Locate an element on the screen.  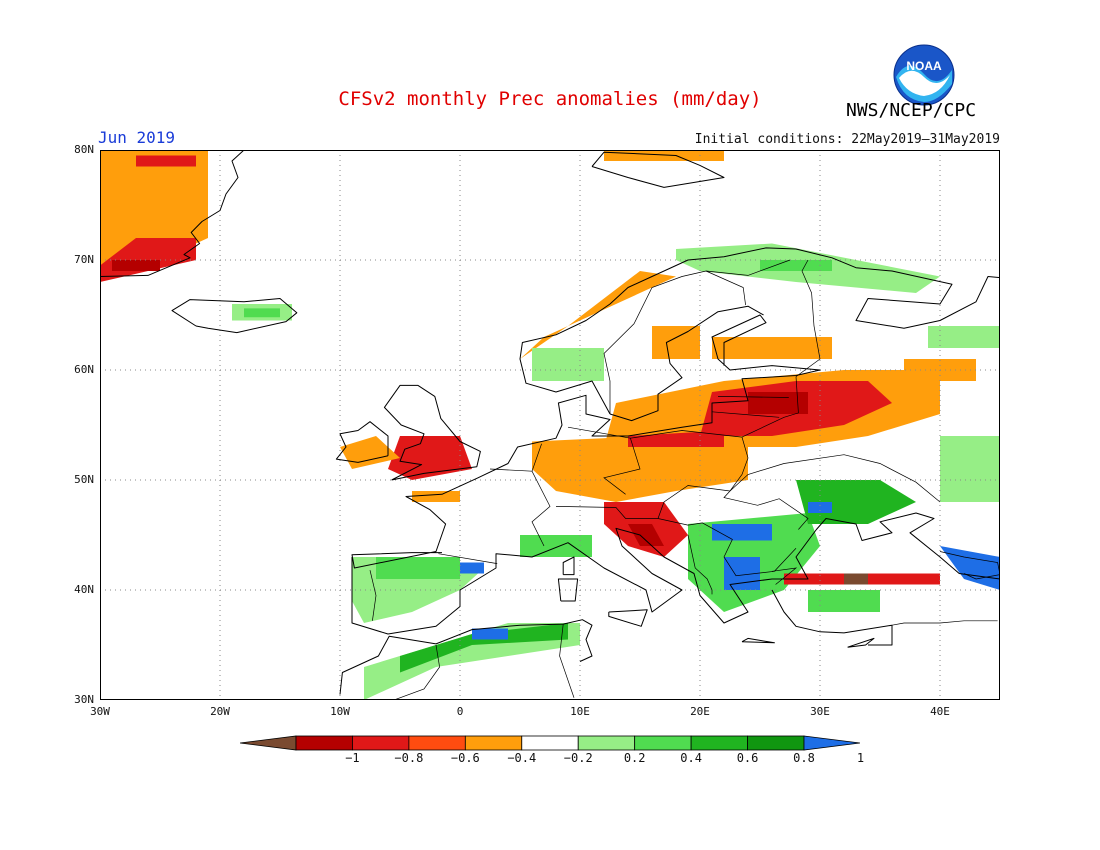
anomaly-region-russia-east-green is located at coordinates (970, 469).